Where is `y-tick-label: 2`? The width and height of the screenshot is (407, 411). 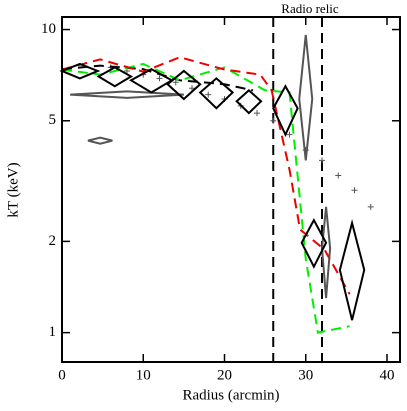
y-tick-label: 2 is located at coordinates (53, 241).